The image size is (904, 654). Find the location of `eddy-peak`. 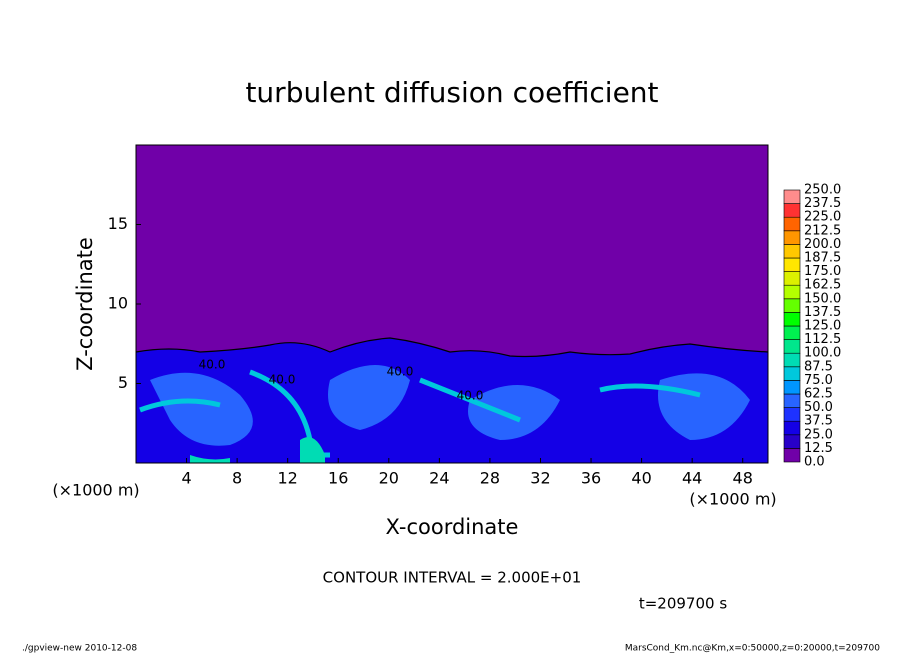

eddy-peak is located at coordinates (257, 450).